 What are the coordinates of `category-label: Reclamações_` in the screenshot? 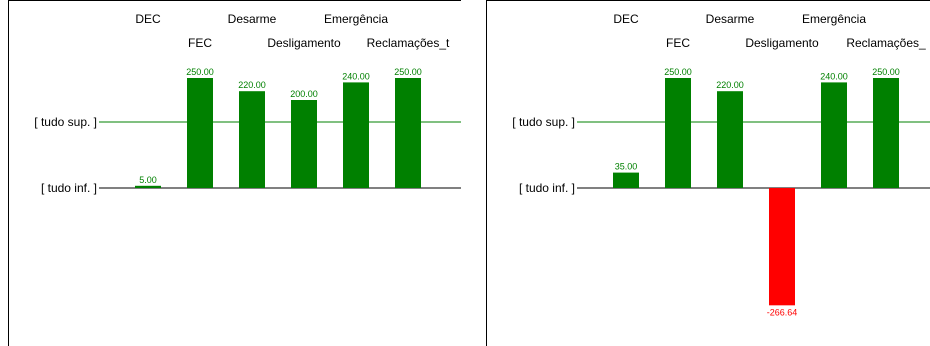 It's located at (886, 43).